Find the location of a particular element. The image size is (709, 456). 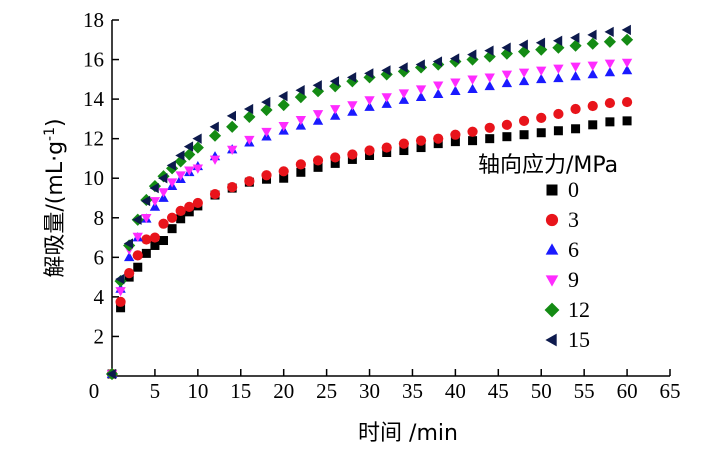

x-tick-label: 55 is located at coordinates (584, 391).